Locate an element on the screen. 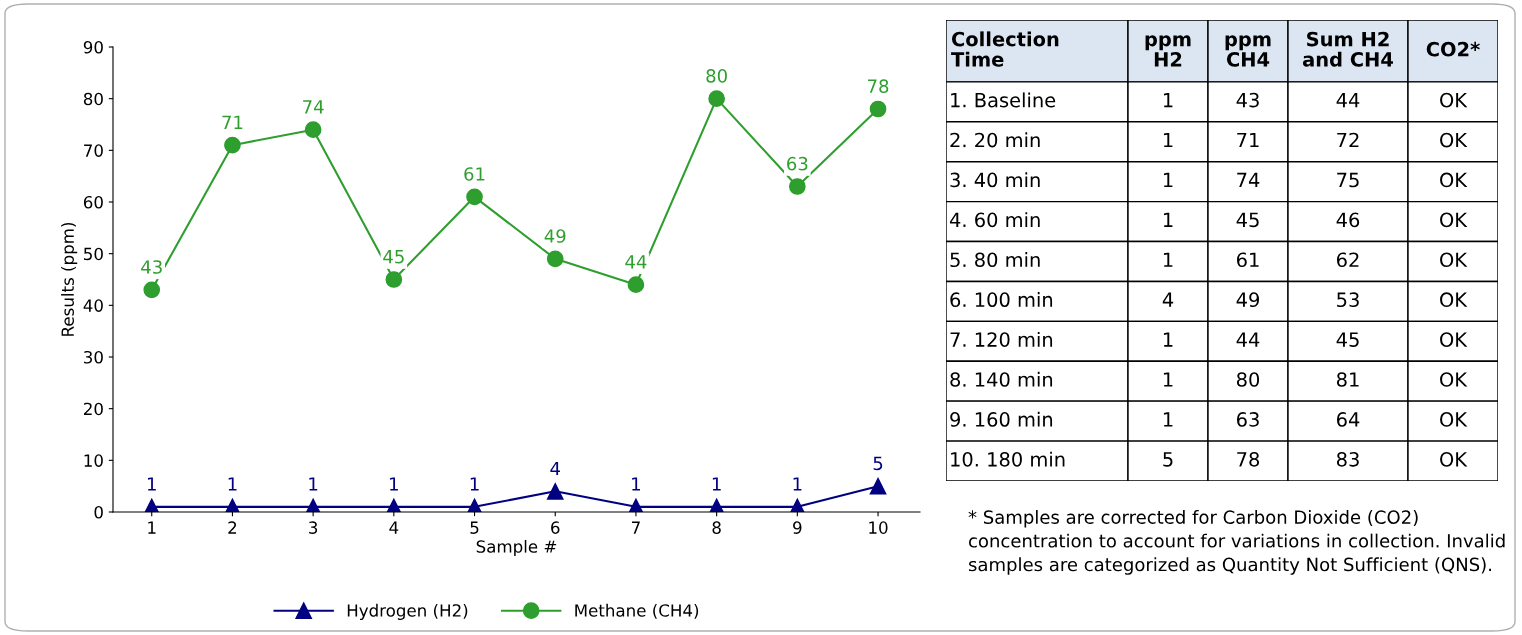 The image size is (1522, 635). legend-label: Hydrogen (H2) is located at coordinates (407, 611).